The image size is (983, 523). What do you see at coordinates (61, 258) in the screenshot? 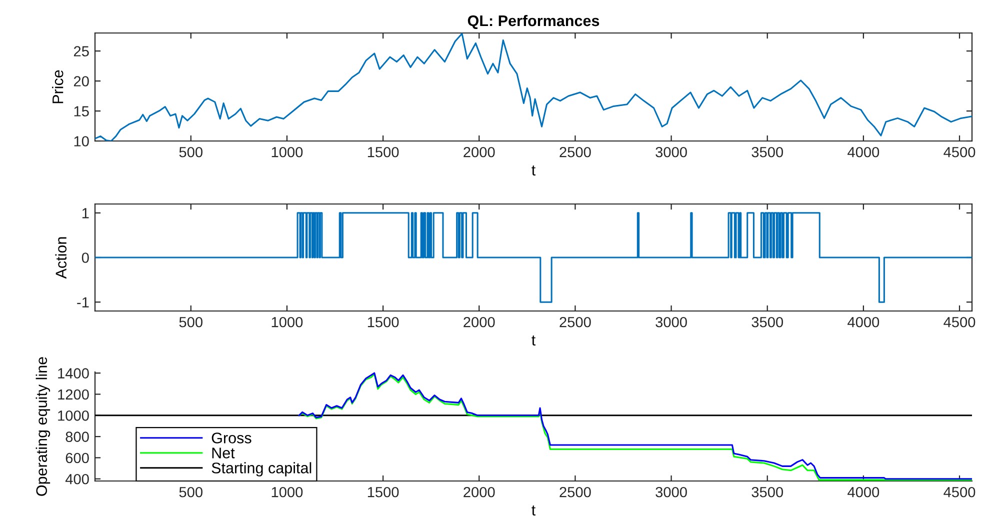
I see `y-axis-title: Action` at bounding box center [61, 258].